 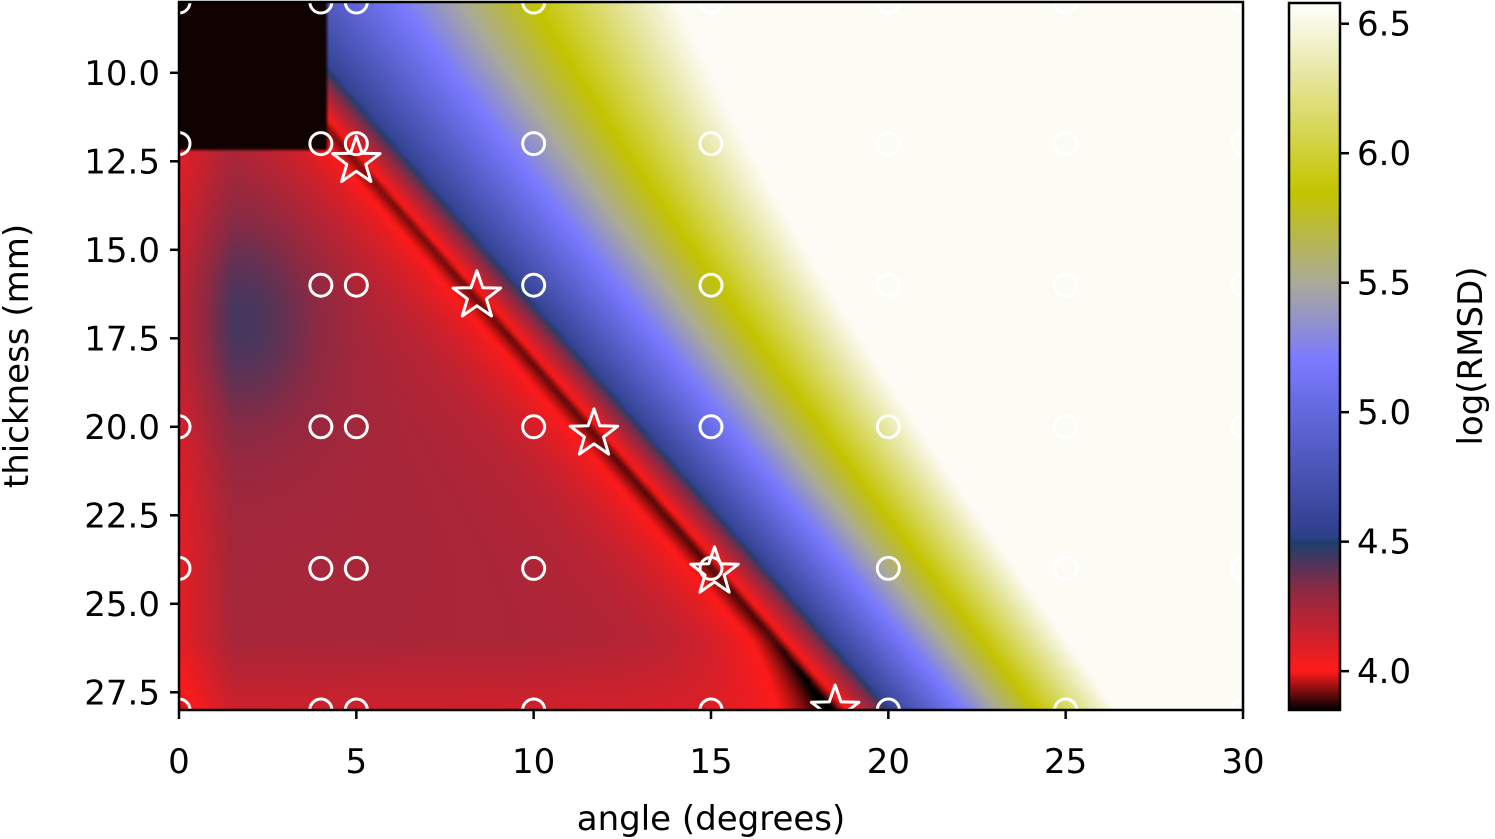 What do you see at coordinates (357, 762) in the screenshot?
I see `x-tick-label: 5` at bounding box center [357, 762].